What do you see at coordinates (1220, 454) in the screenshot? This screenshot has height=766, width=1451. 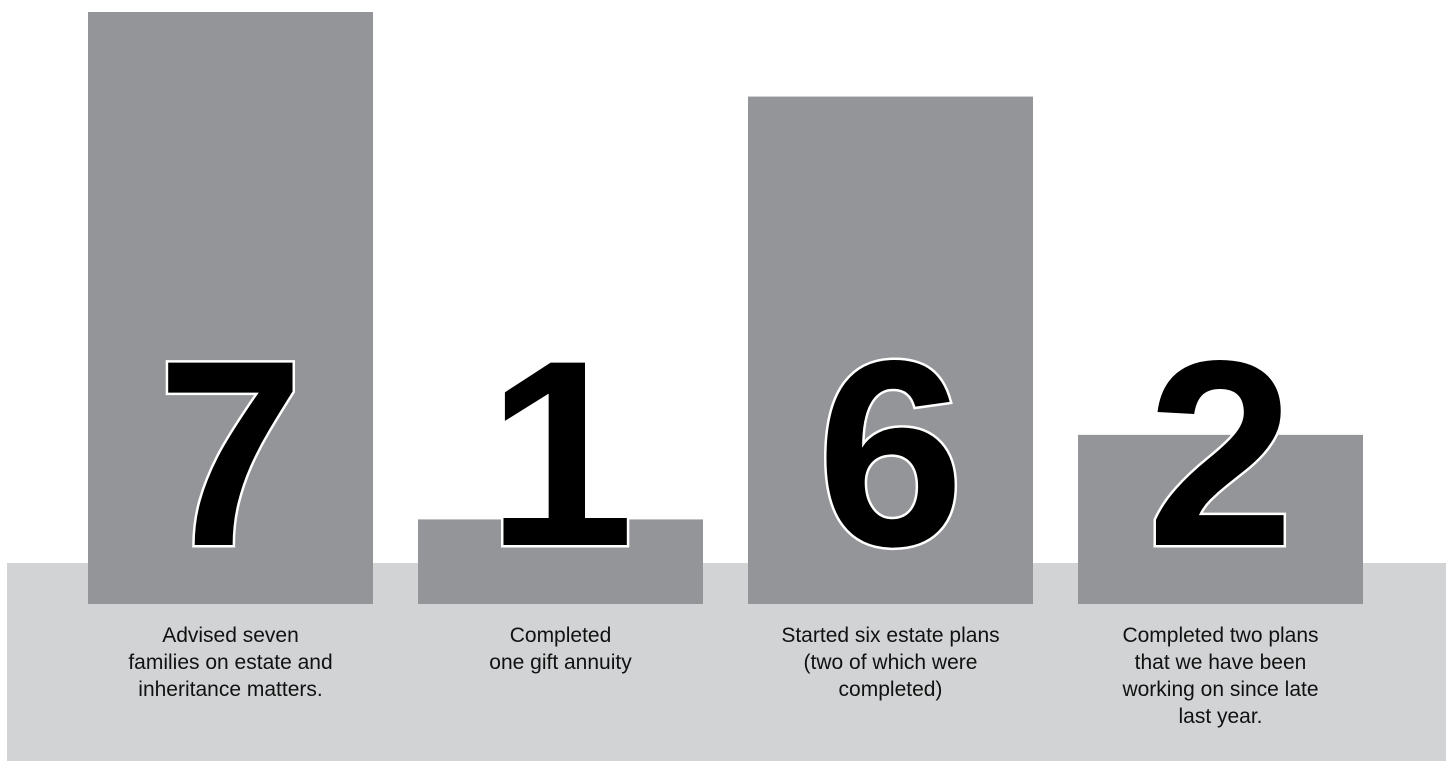 I see `value-label-4: 2` at bounding box center [1220, 454].